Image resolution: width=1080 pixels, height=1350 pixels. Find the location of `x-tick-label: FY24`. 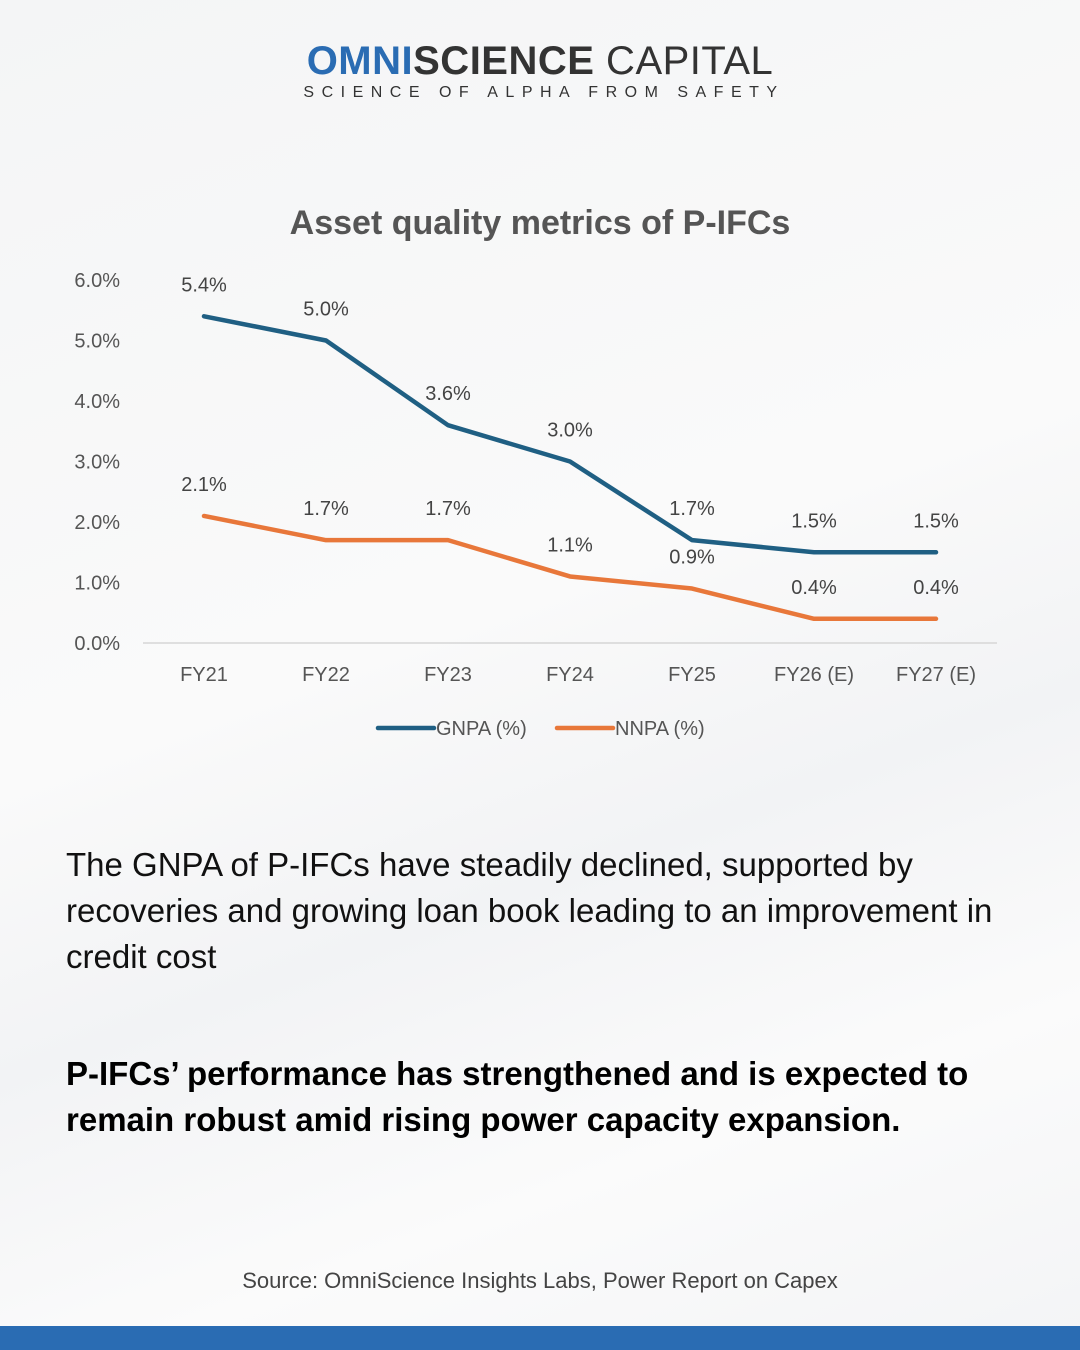

x-tick-label: FY24 is located at coordinates (570, 675).